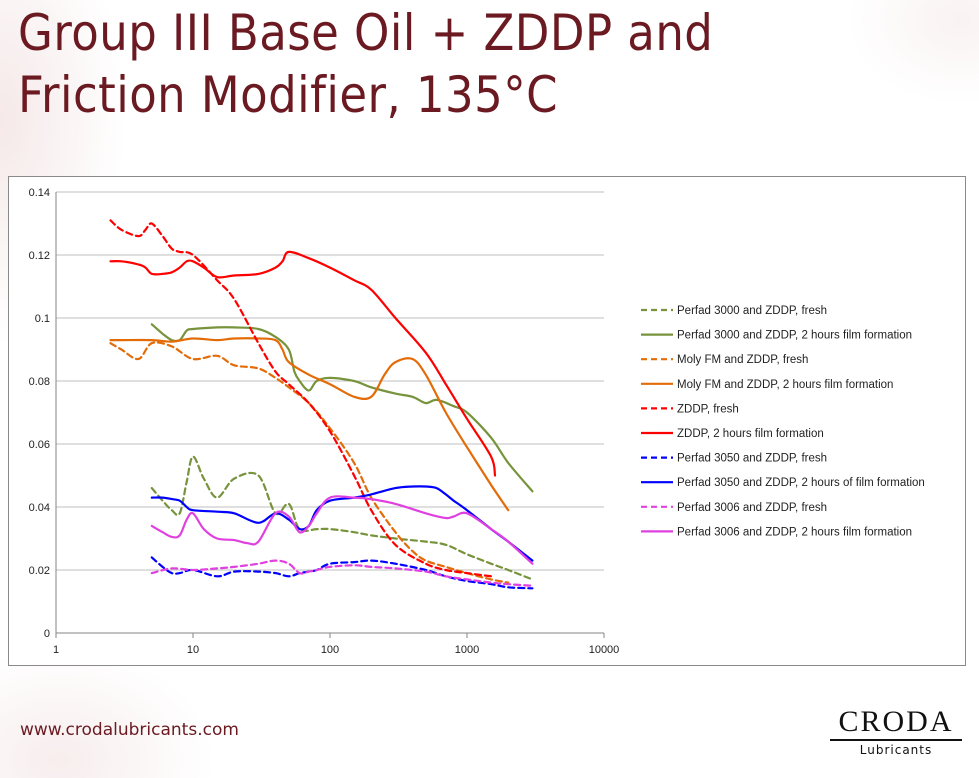 Image resolution: width=979 pixels, height=778 pixels. What do you see at coordinates (39, 256) in the screenshot?
I see `y-tick-label: 0.12` at bounding box center [39, 256].